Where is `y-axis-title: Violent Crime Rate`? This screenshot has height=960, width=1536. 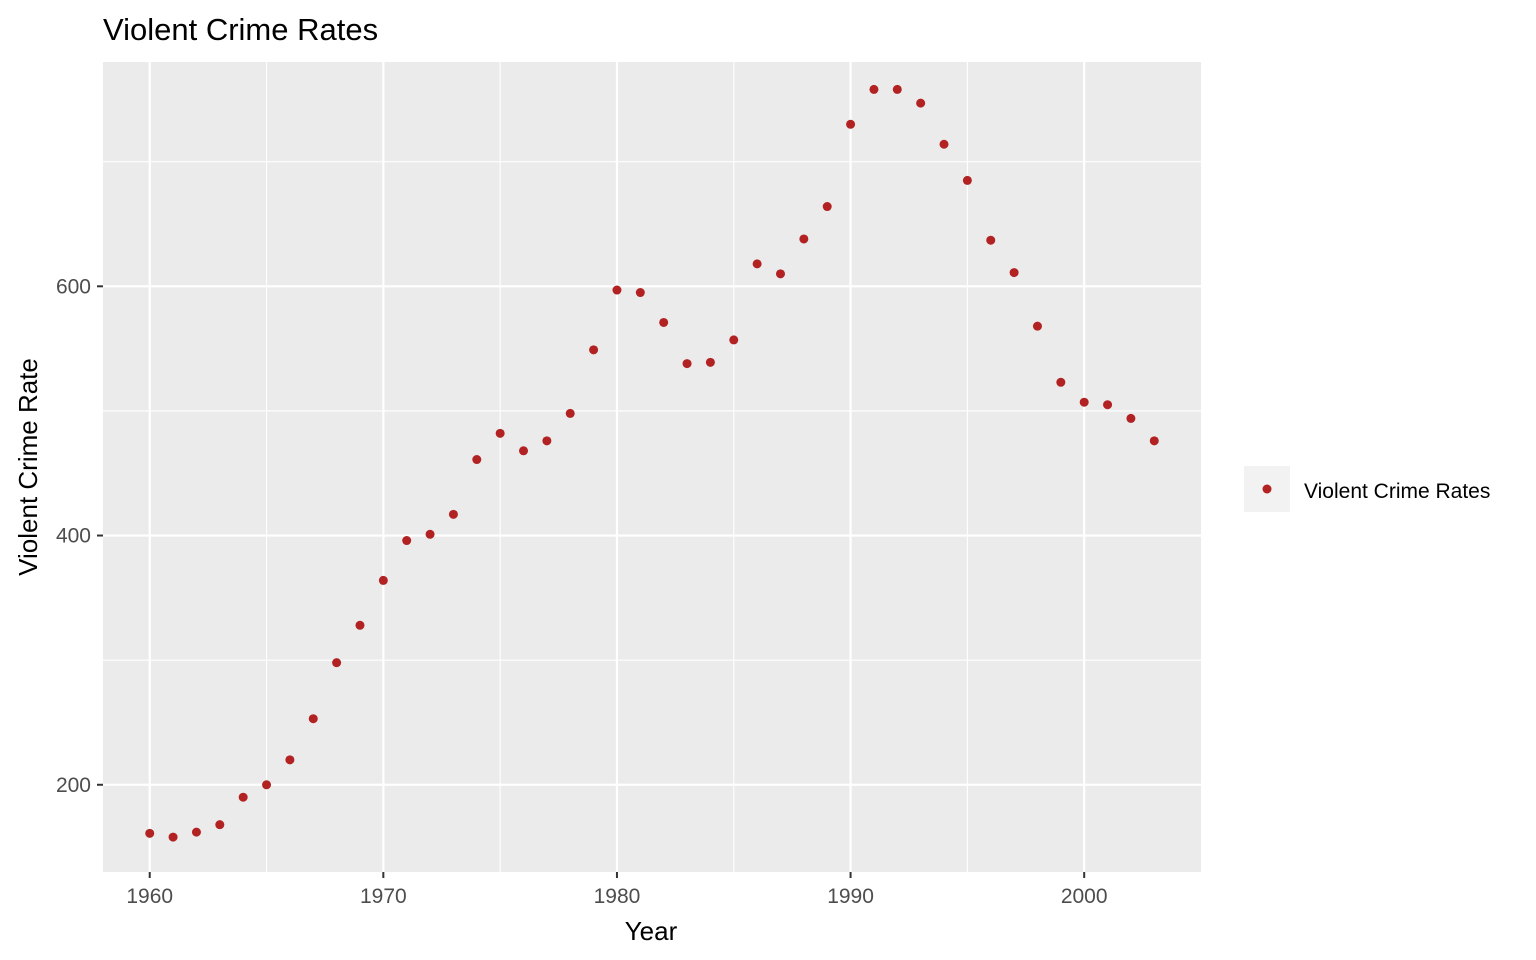 y-axis-title: Violent Crime Rate is located at coordinates (28, 467).